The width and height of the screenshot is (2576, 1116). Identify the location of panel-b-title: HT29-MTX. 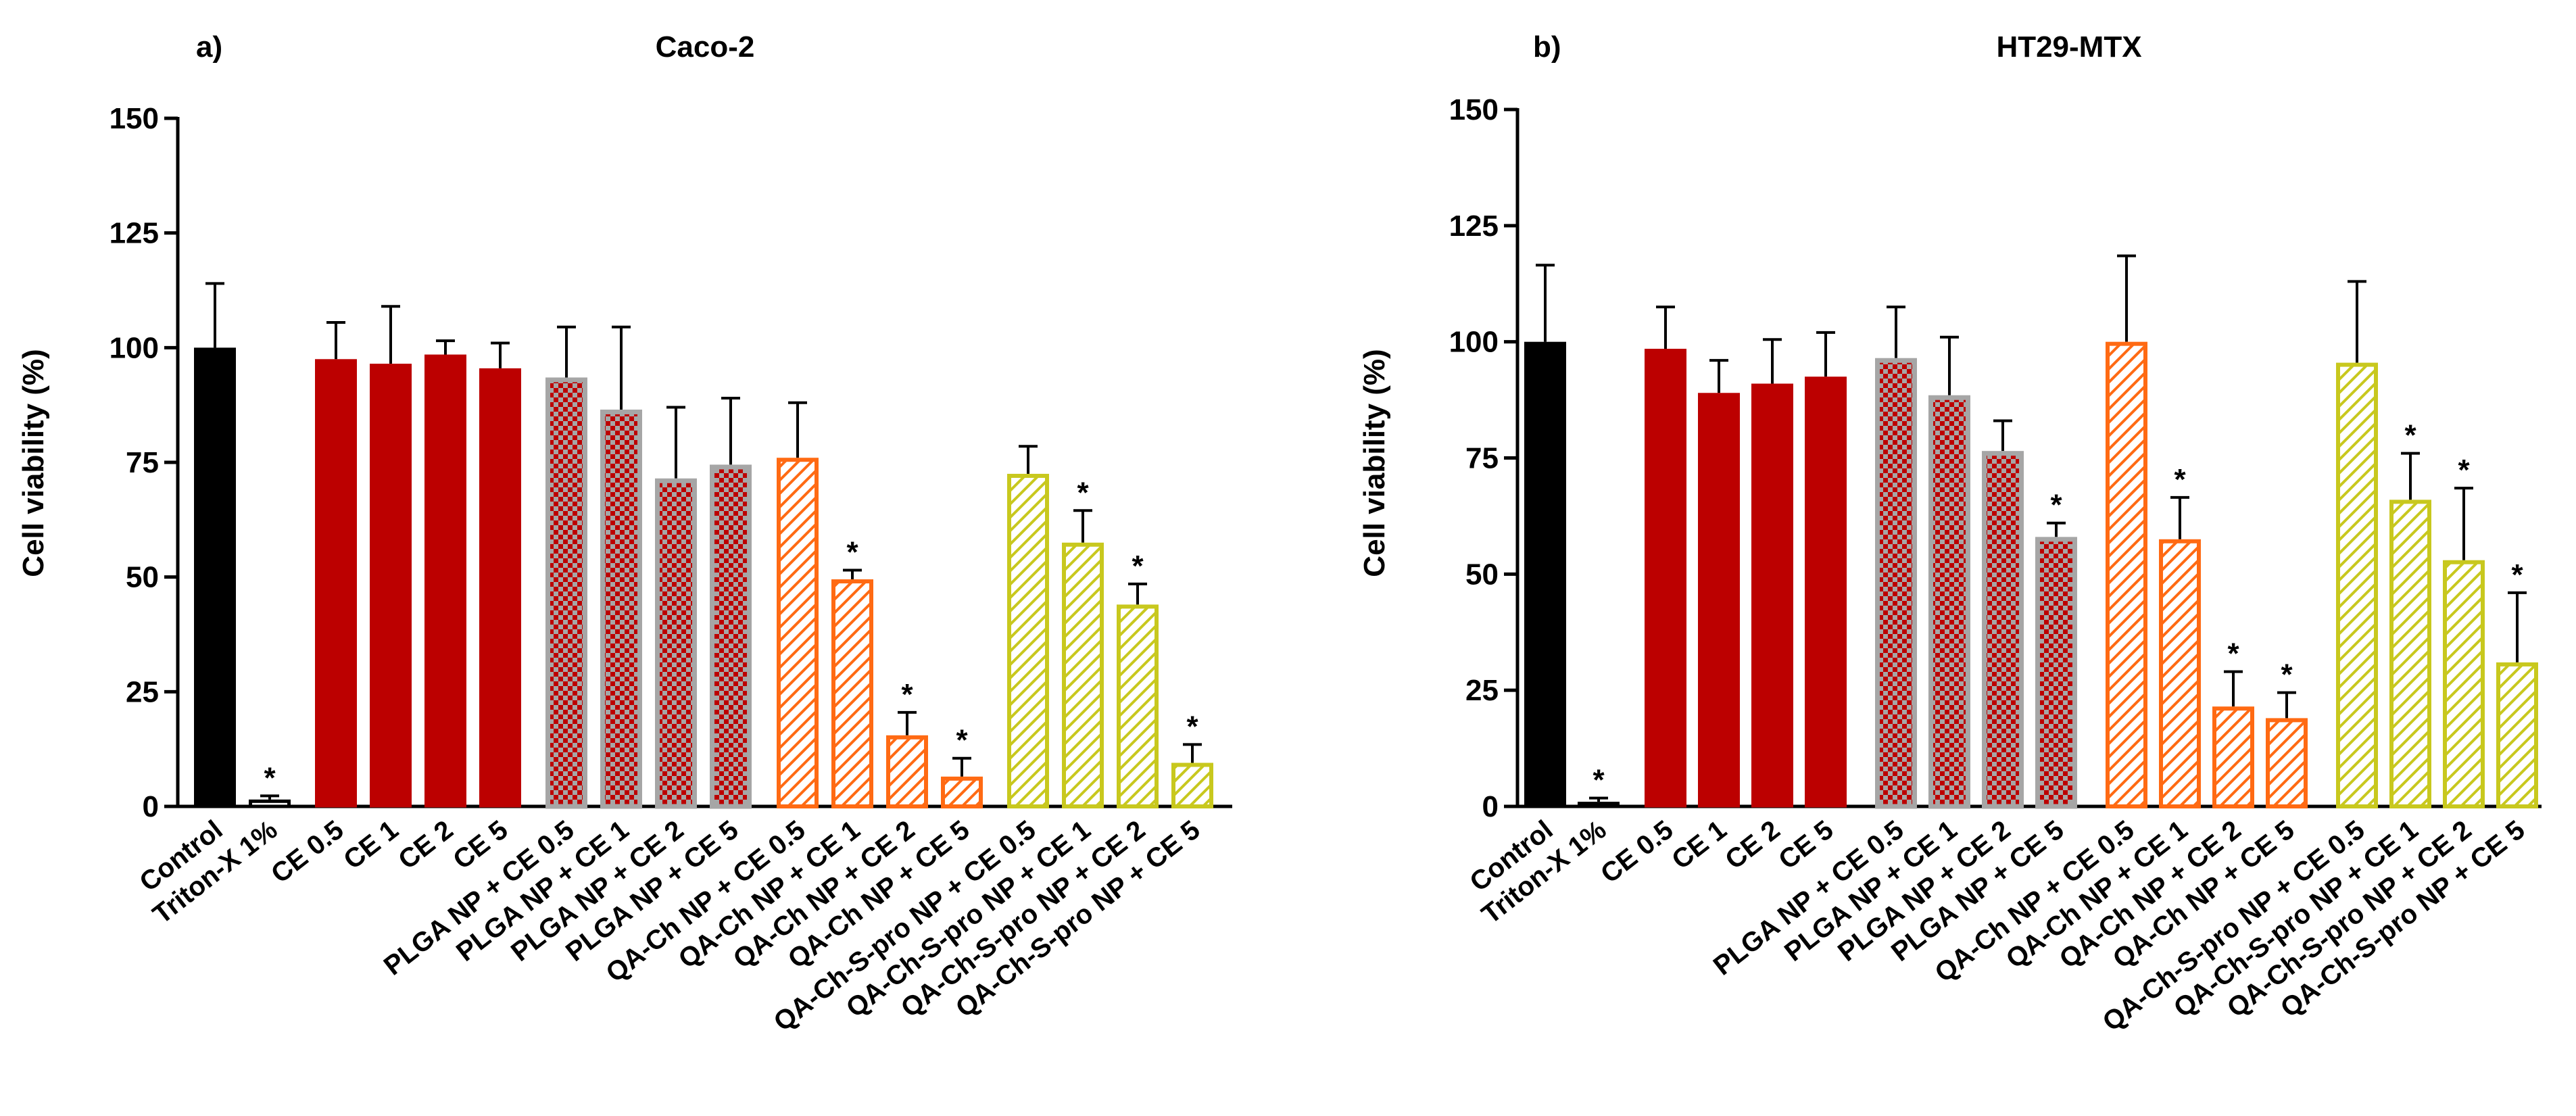
(2068, 47).